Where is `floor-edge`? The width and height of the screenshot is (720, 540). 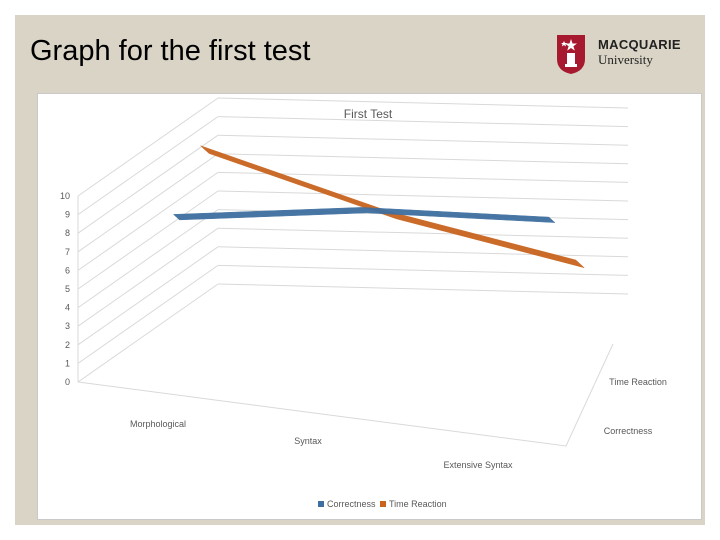
floor-edge is located at coordinates (345, 395).